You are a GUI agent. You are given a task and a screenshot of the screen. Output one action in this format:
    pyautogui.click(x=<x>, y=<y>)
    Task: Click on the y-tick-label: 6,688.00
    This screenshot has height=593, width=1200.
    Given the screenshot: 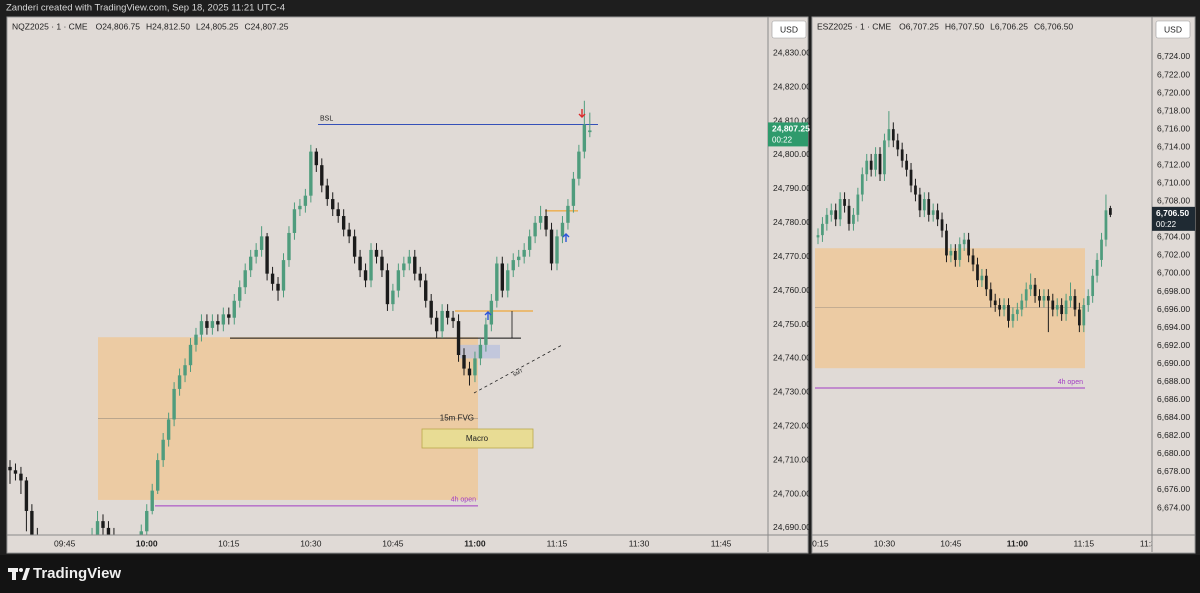 What is the action you would take?
    pyautogui.click(x=1173, y=381)
    